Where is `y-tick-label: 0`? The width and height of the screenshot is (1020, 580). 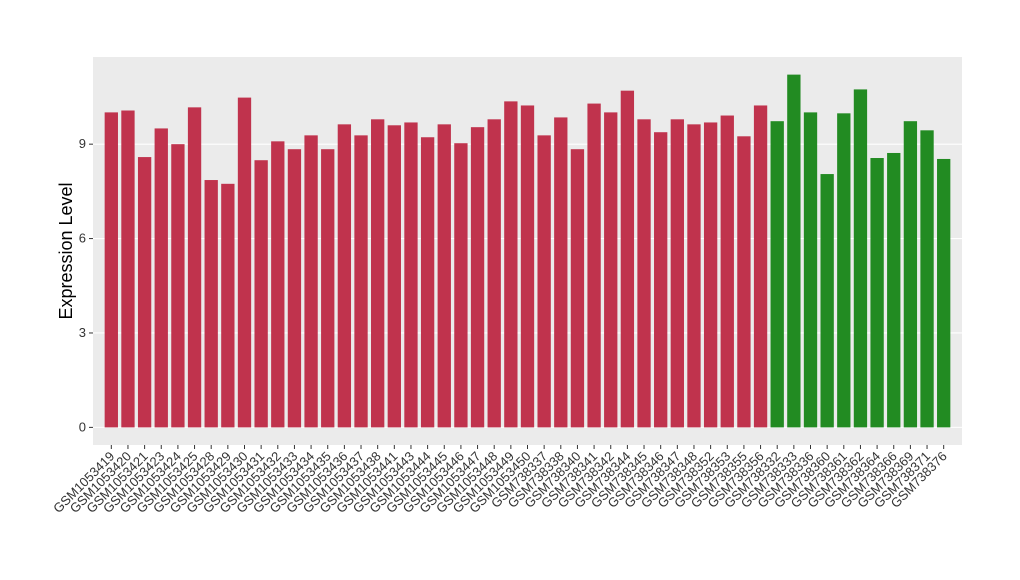
y-tick-label: 0 is located at coordinates (82, 426).